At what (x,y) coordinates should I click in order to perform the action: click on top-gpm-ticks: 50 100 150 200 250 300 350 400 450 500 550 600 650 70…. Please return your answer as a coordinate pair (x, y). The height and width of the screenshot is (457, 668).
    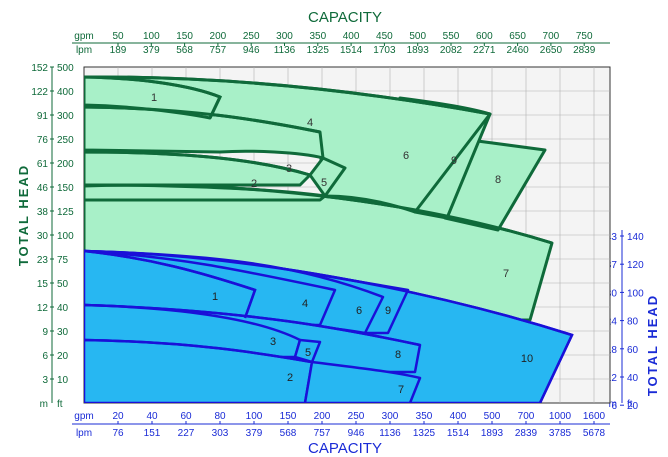
    Looking at the image, I should click on (352, 38).